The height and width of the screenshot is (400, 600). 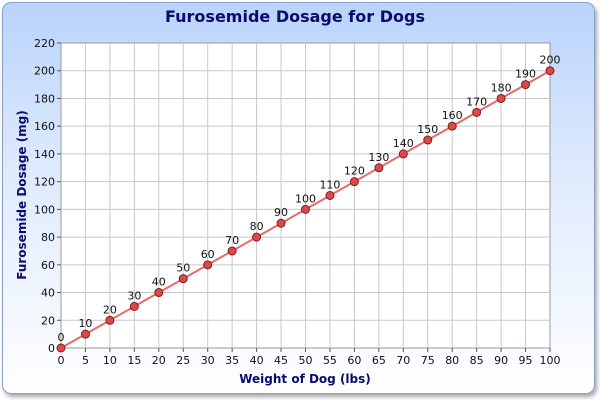 What do you see at coordinates (183, 268) in the screenshot?
I see `data-label: 50` at bounding box center [183, 268].